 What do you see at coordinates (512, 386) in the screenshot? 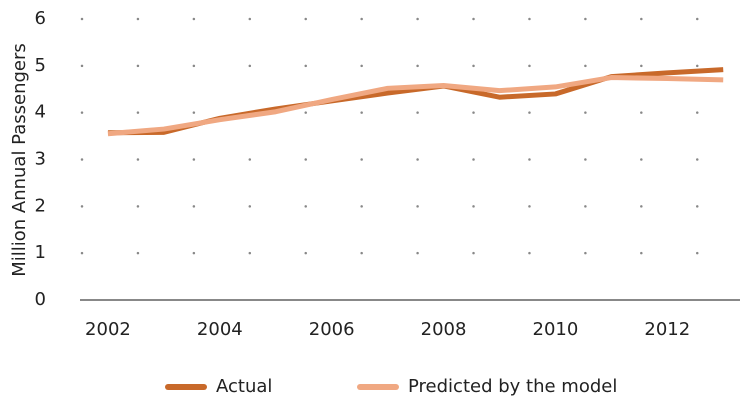
I see `legend-label: Predicted by the model` at bounding box center [512, 386].